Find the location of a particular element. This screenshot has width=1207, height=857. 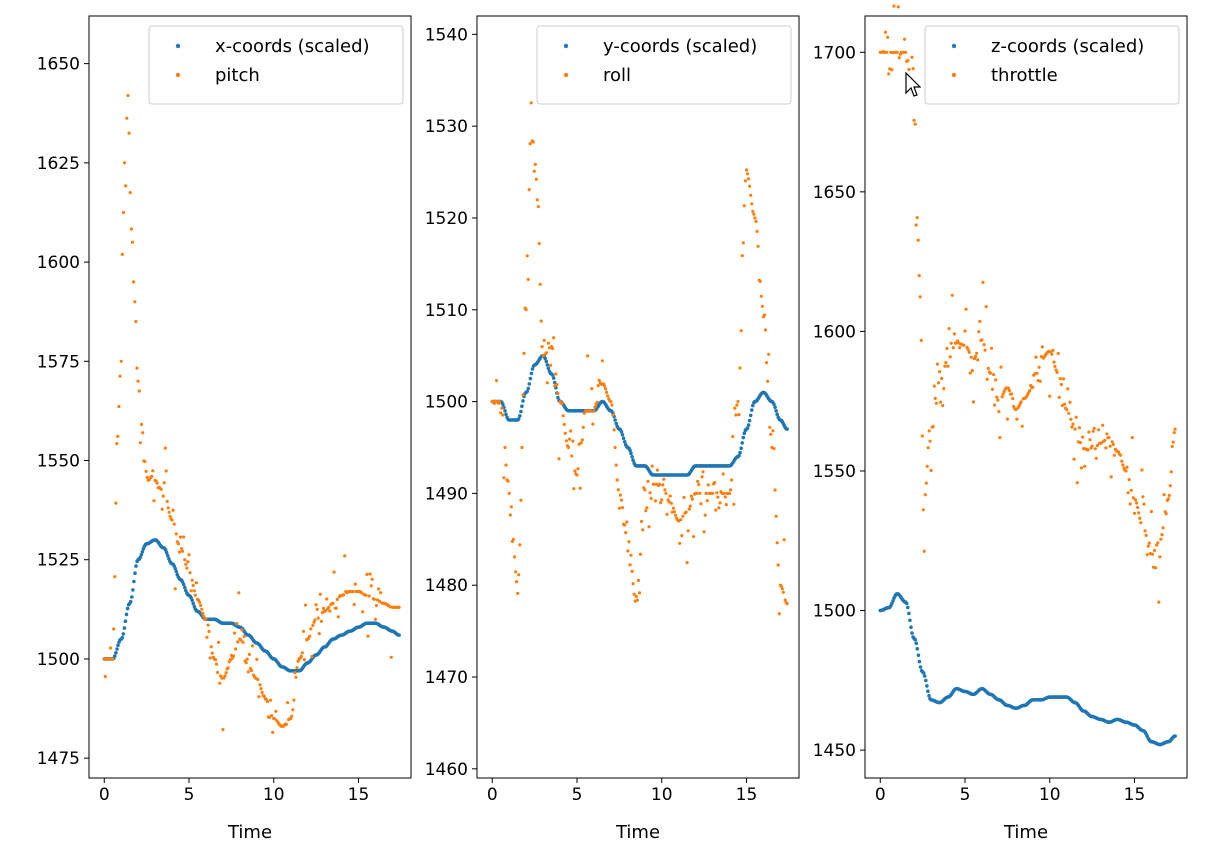

y-tick-label: 1520 is located at coordinates (446, 219).